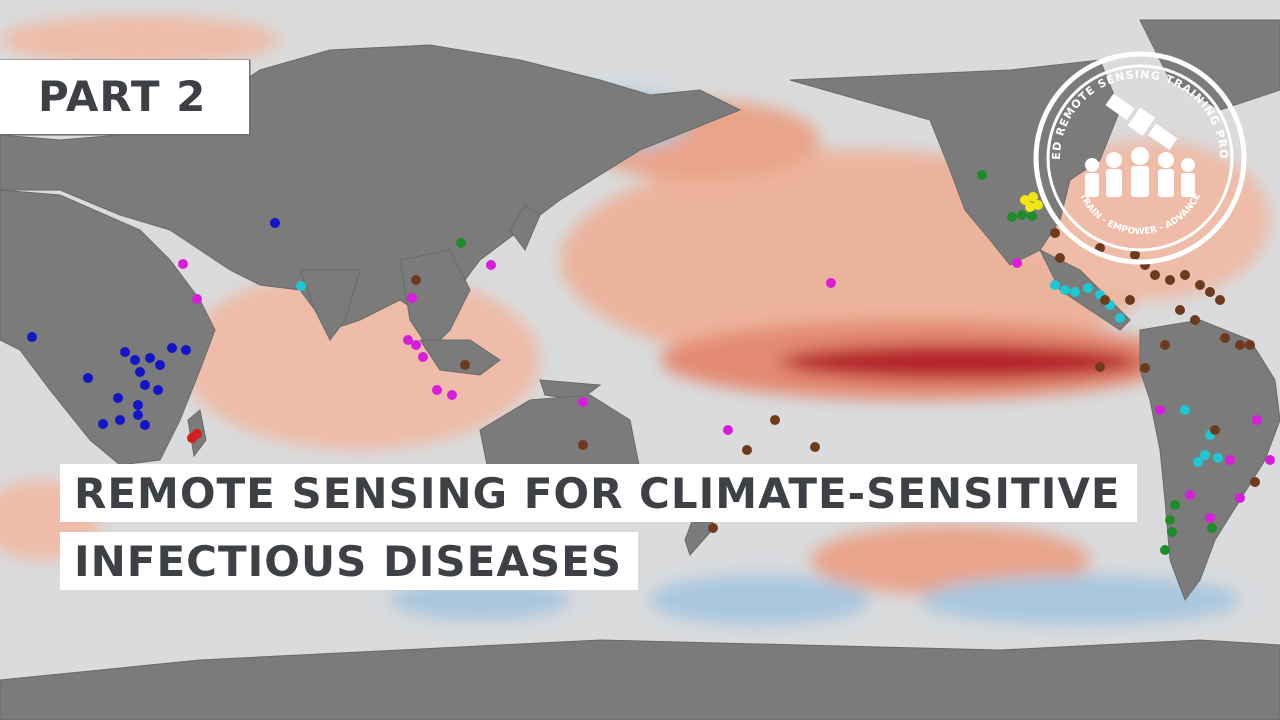  I want to click on part-badge: PART 2, so click(124, 97).